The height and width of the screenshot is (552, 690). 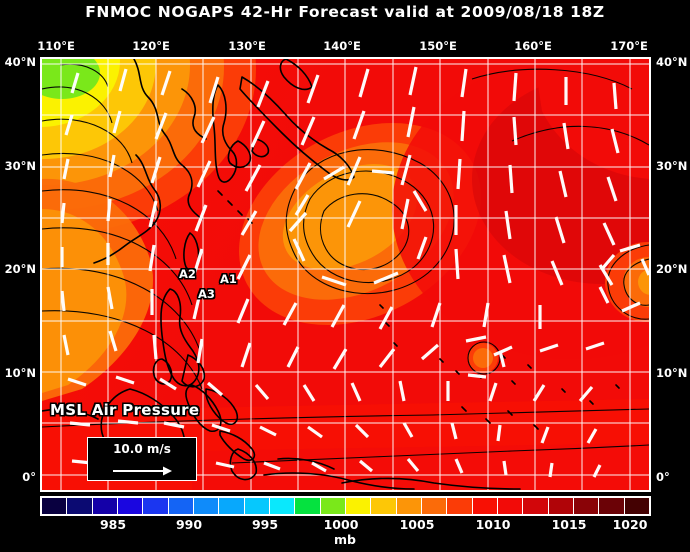 What do you see at coordinates (29, 477) in the screenshot?
I see `lat-tick-left-0: 0°` at bounding box center [29, 477].